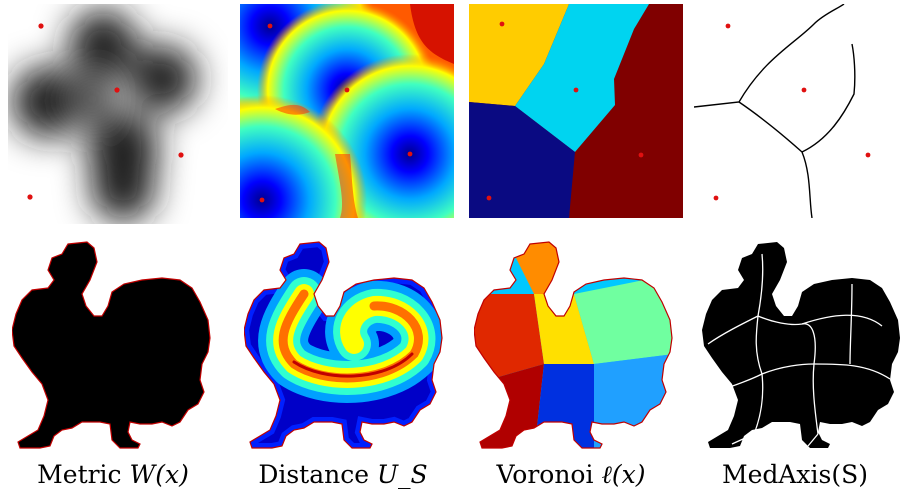 The height and width of the screenshot is (498, 906). Describe the element at coordinates (522, 160) in the screenshot. I see `voronoi-region-navy` at that location.